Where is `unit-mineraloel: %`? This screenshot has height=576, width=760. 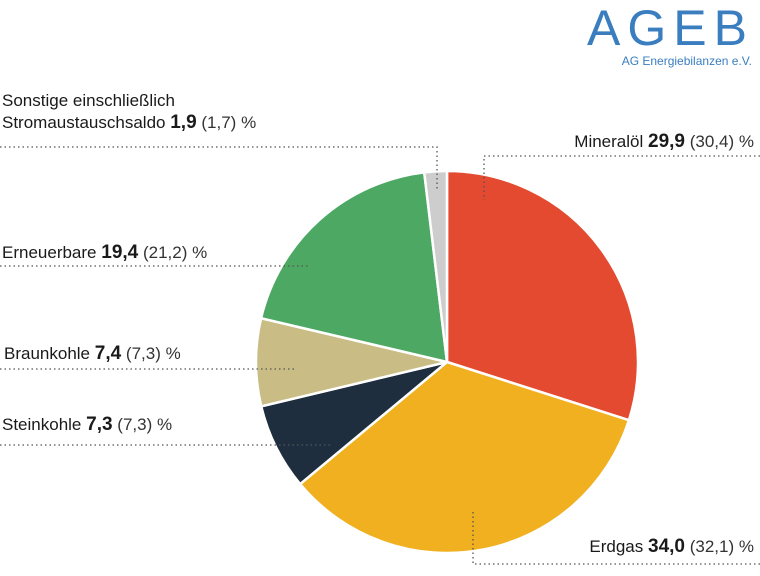
unit-mineraloel: % is located at coordinates (746, 141).